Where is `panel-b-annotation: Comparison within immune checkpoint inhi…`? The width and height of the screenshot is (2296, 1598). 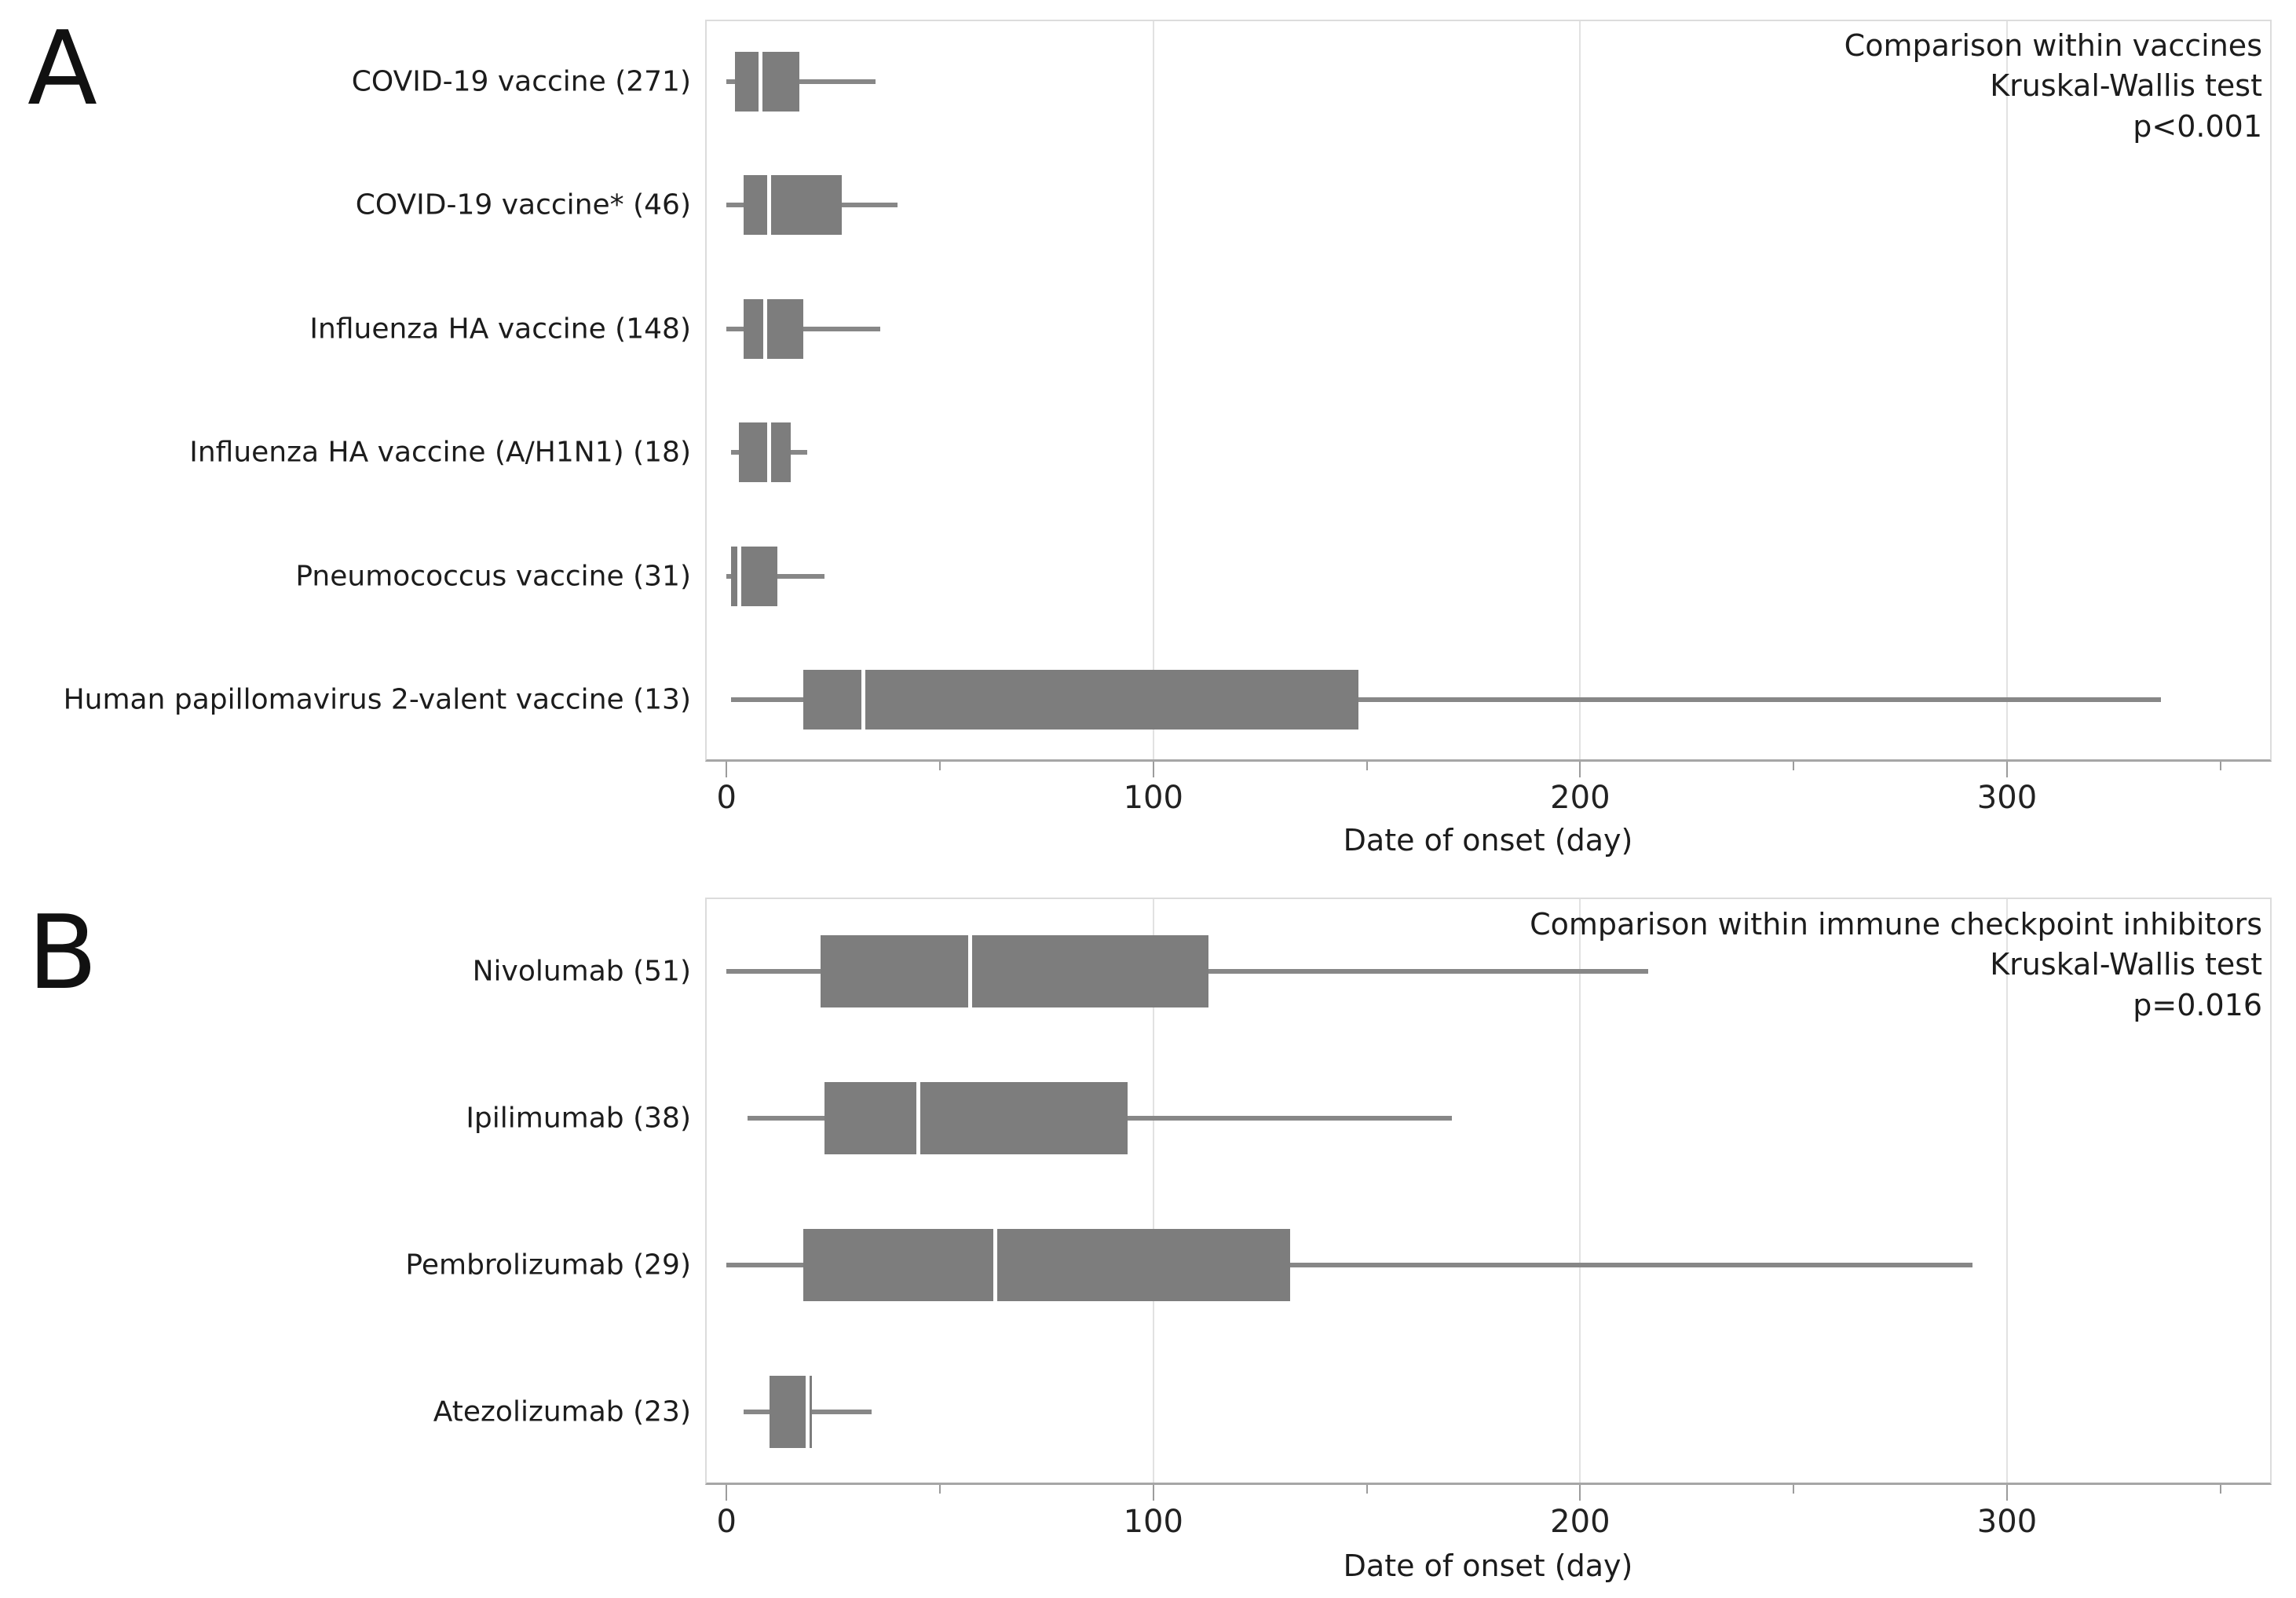 panel-b-annotation: Comparison within immune checkpoint inhi… is located at coordinates (1896, 966).